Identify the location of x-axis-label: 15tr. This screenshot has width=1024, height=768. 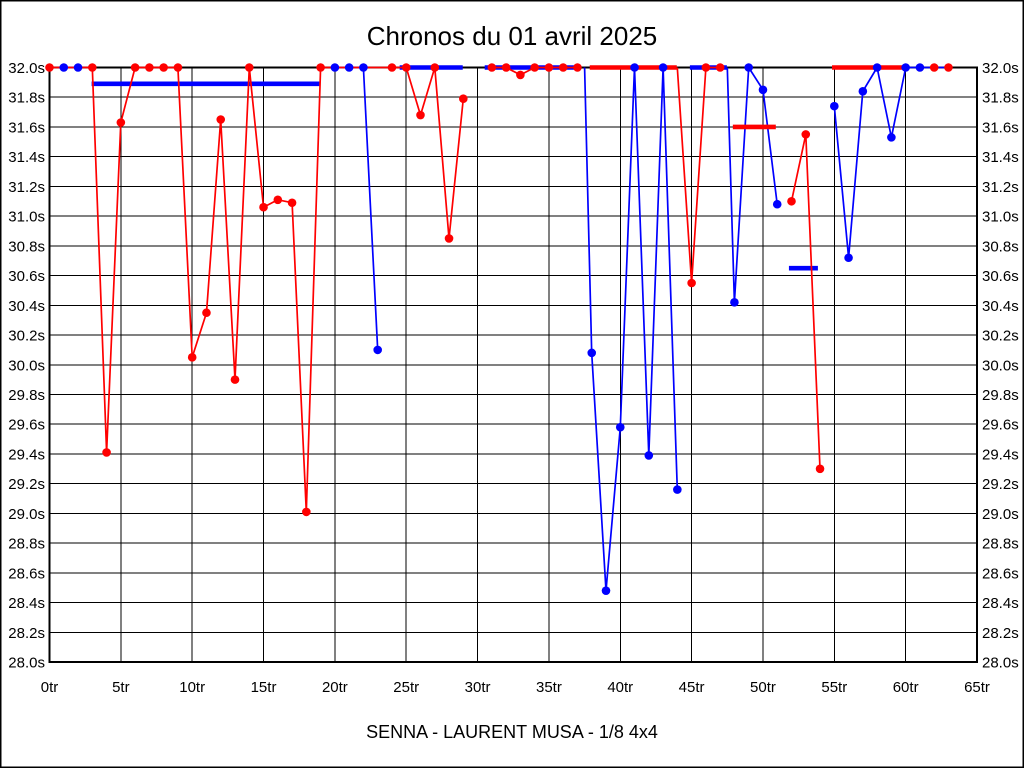
(264, 687).